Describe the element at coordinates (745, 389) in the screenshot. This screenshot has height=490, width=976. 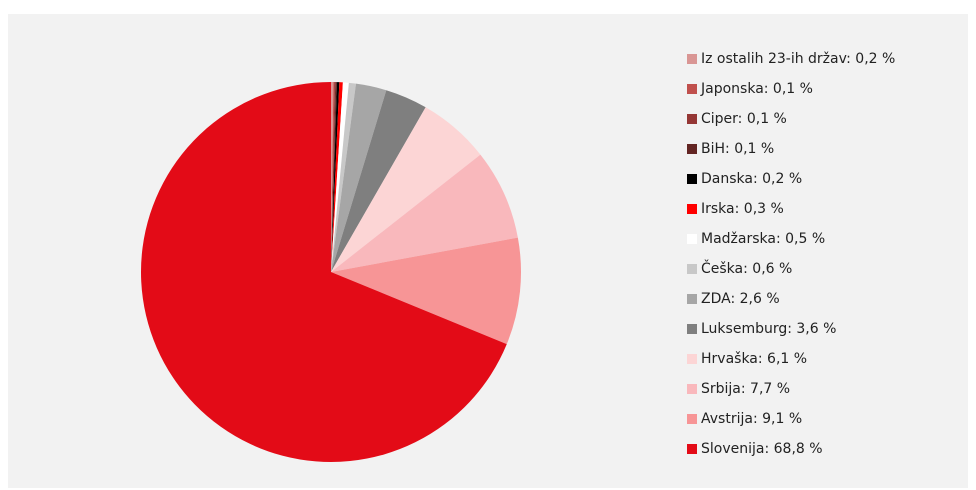
I see `legend-label: Srbija: 7,7 %` at that location.